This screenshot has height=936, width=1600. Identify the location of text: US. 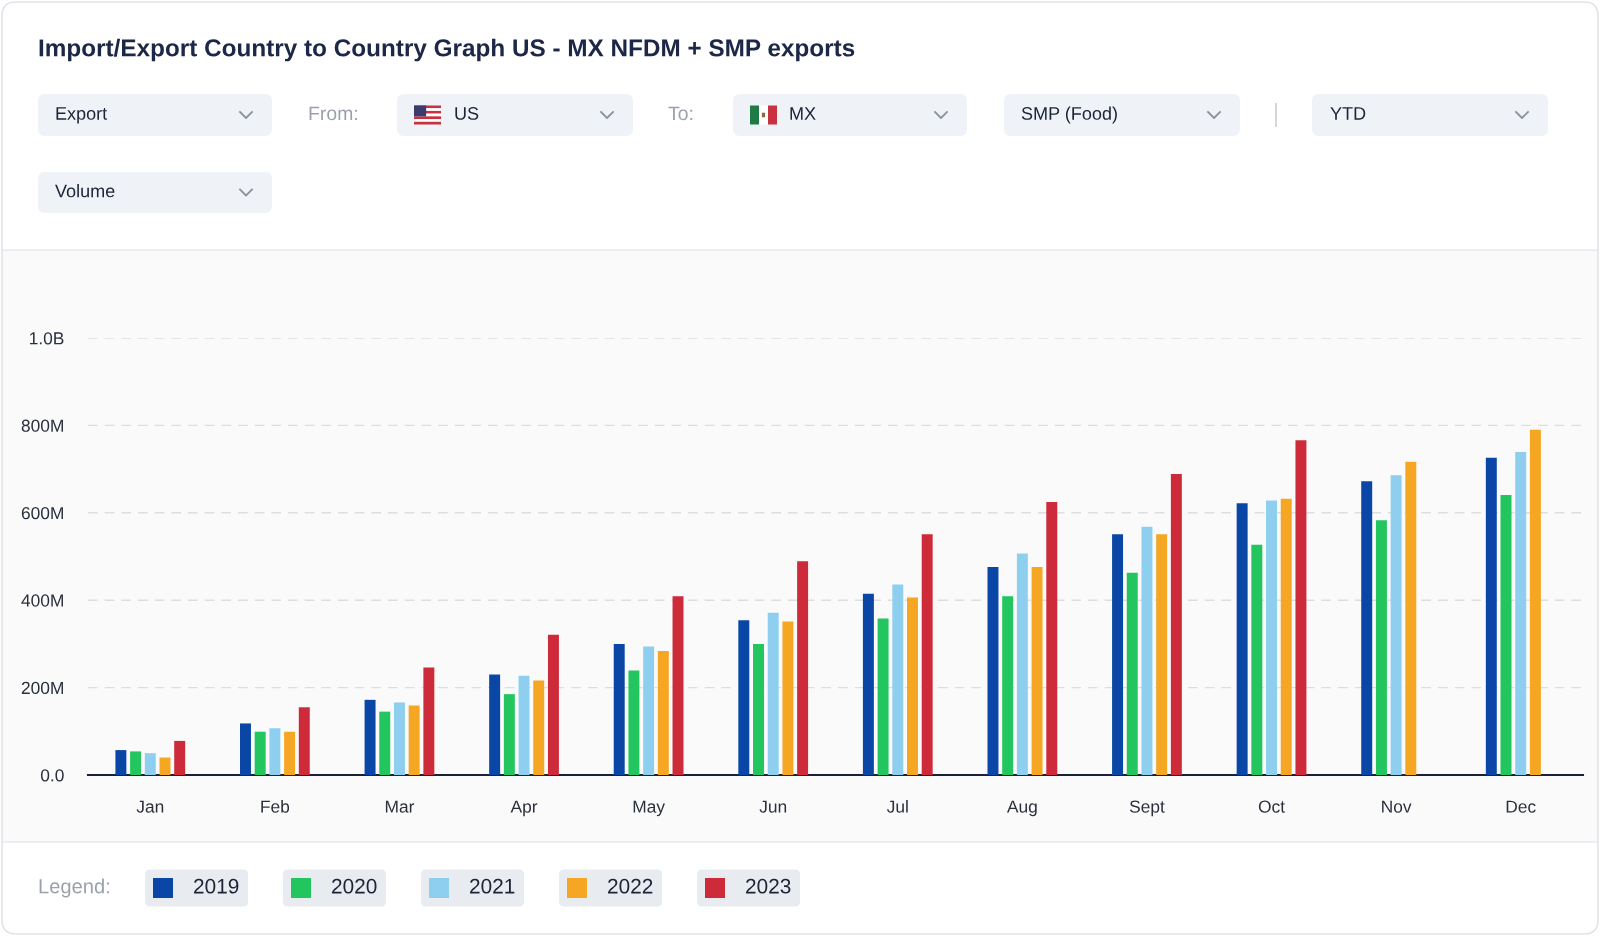
(467, 113).